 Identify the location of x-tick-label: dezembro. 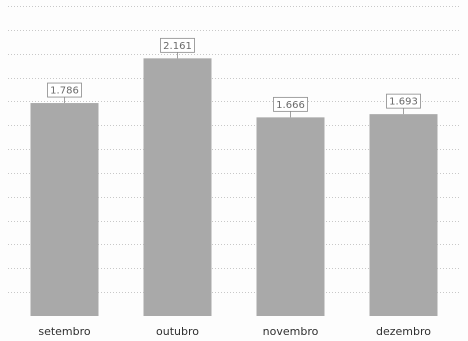
(403, 331).